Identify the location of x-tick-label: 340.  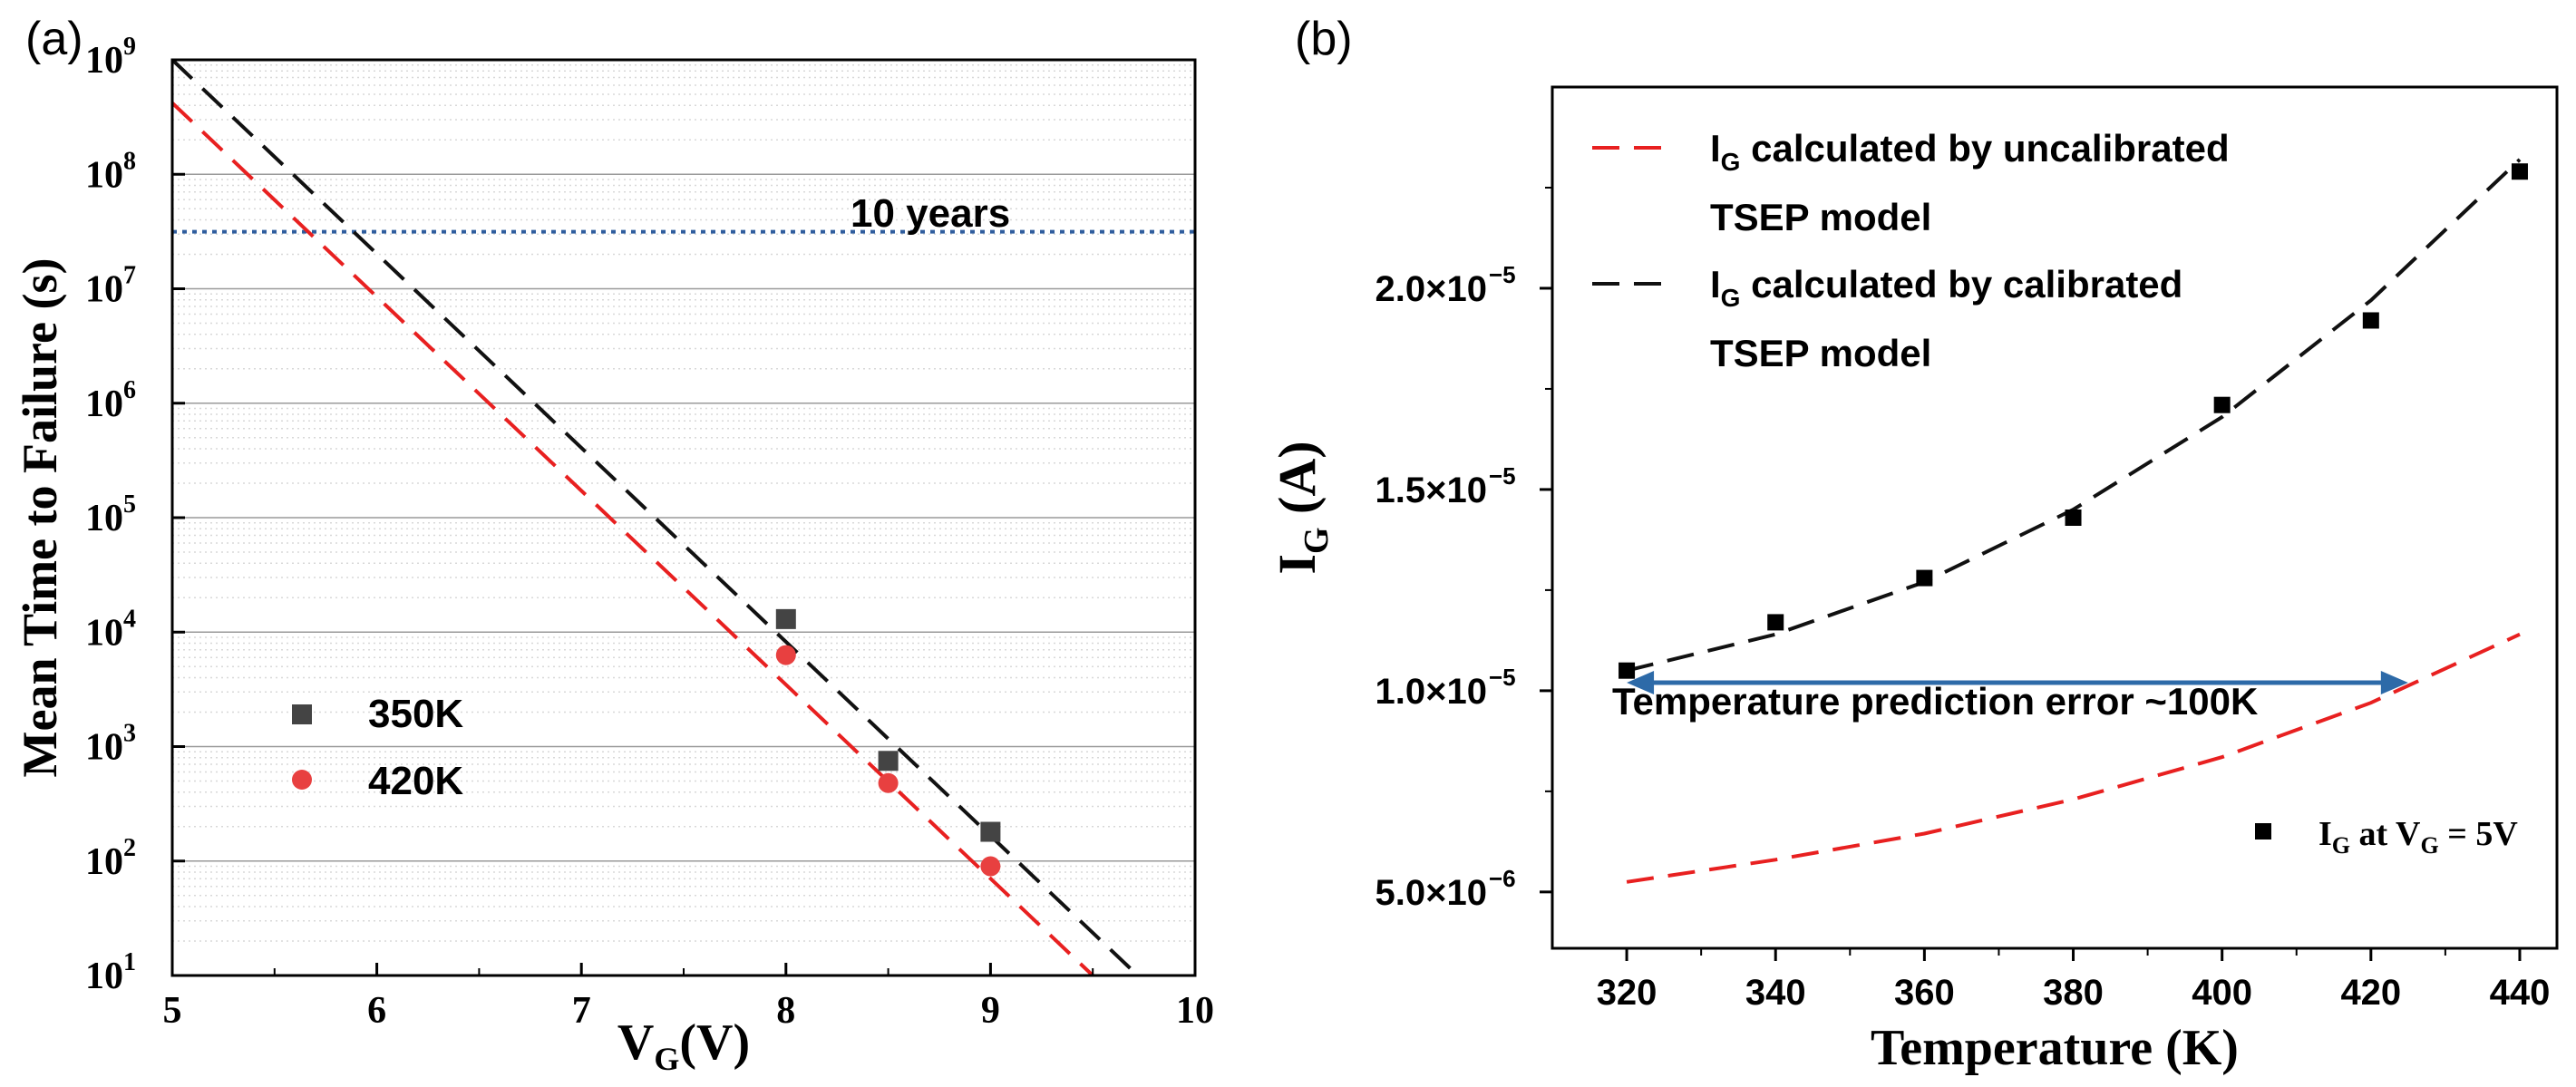
(1775, 993).